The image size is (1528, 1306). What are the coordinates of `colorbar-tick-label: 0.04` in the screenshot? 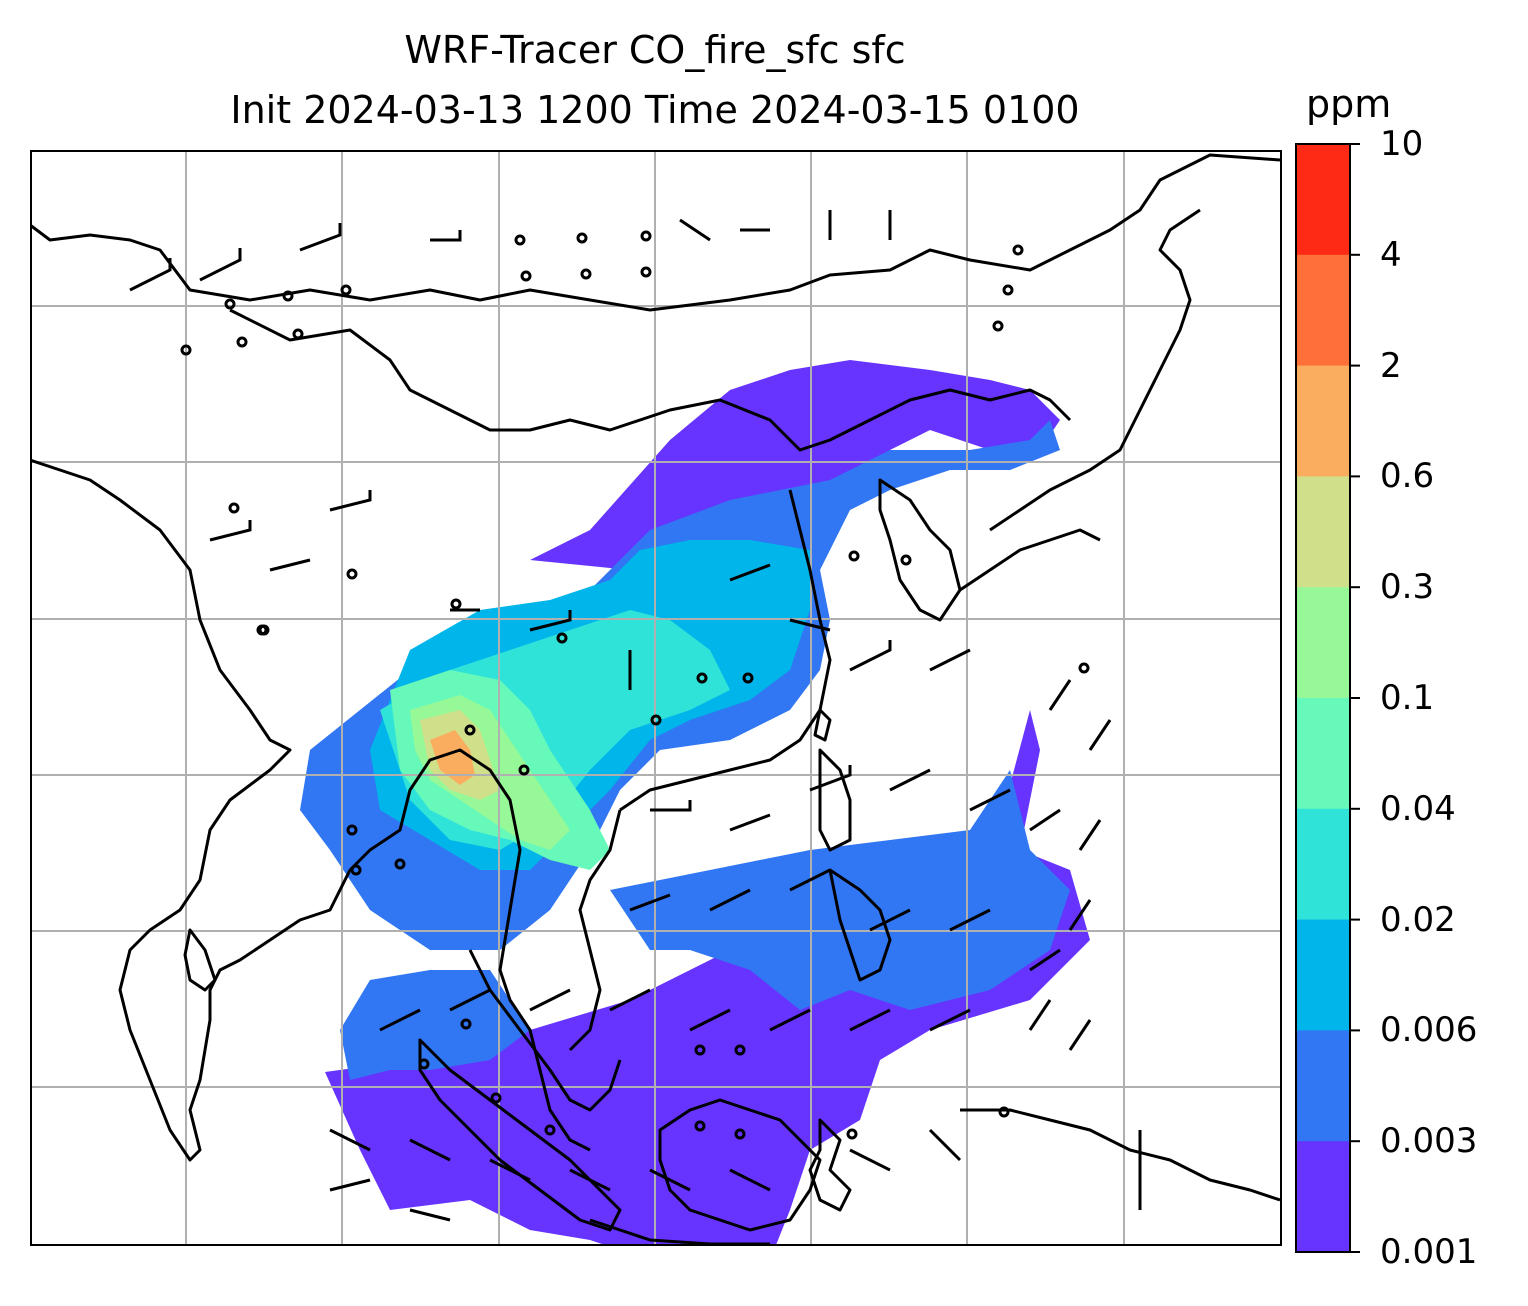 It's located at (1418, 808).